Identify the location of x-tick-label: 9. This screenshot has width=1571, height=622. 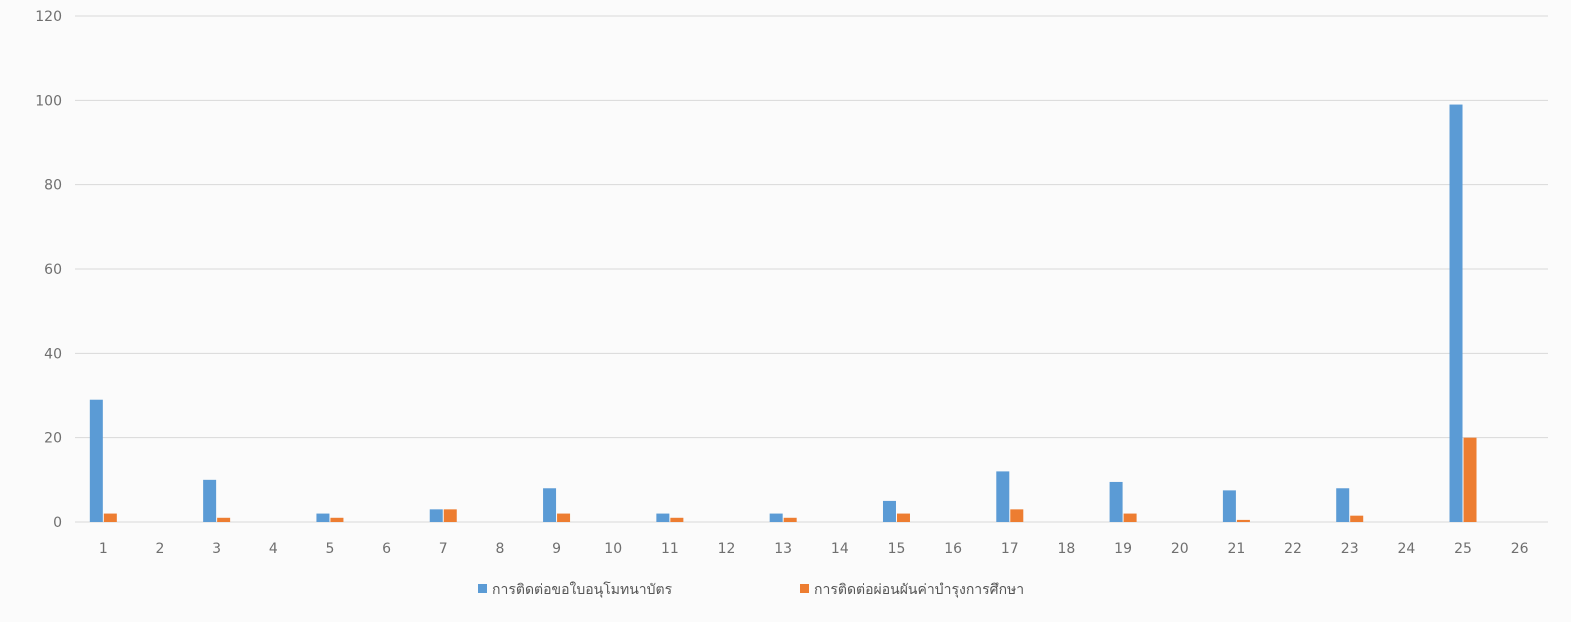
(556, 549).